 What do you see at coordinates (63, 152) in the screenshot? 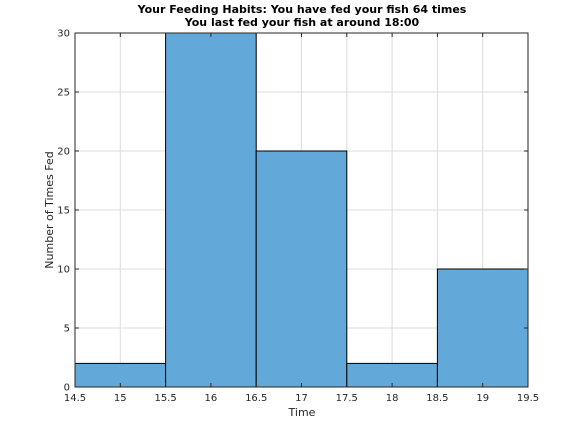
I see `y-tick-label: 20` at bounding box center [63, 152].